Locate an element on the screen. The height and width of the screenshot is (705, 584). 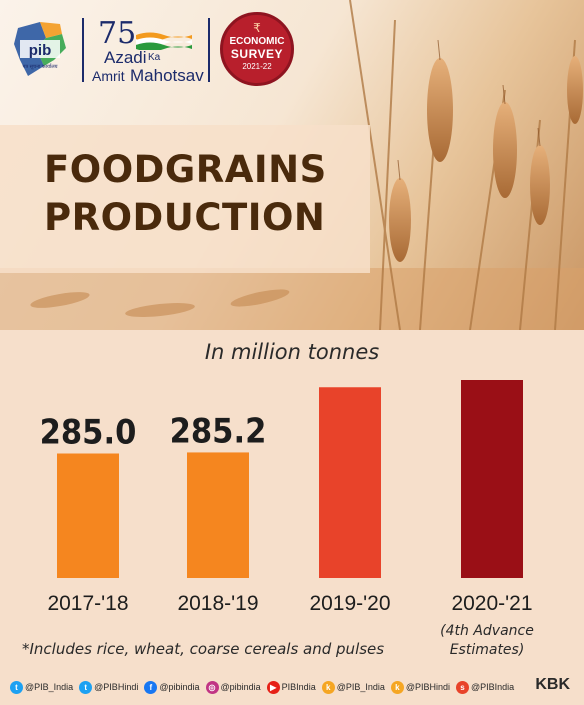
category-label-0: 2017-'18 is located at coordinates (87, 603).